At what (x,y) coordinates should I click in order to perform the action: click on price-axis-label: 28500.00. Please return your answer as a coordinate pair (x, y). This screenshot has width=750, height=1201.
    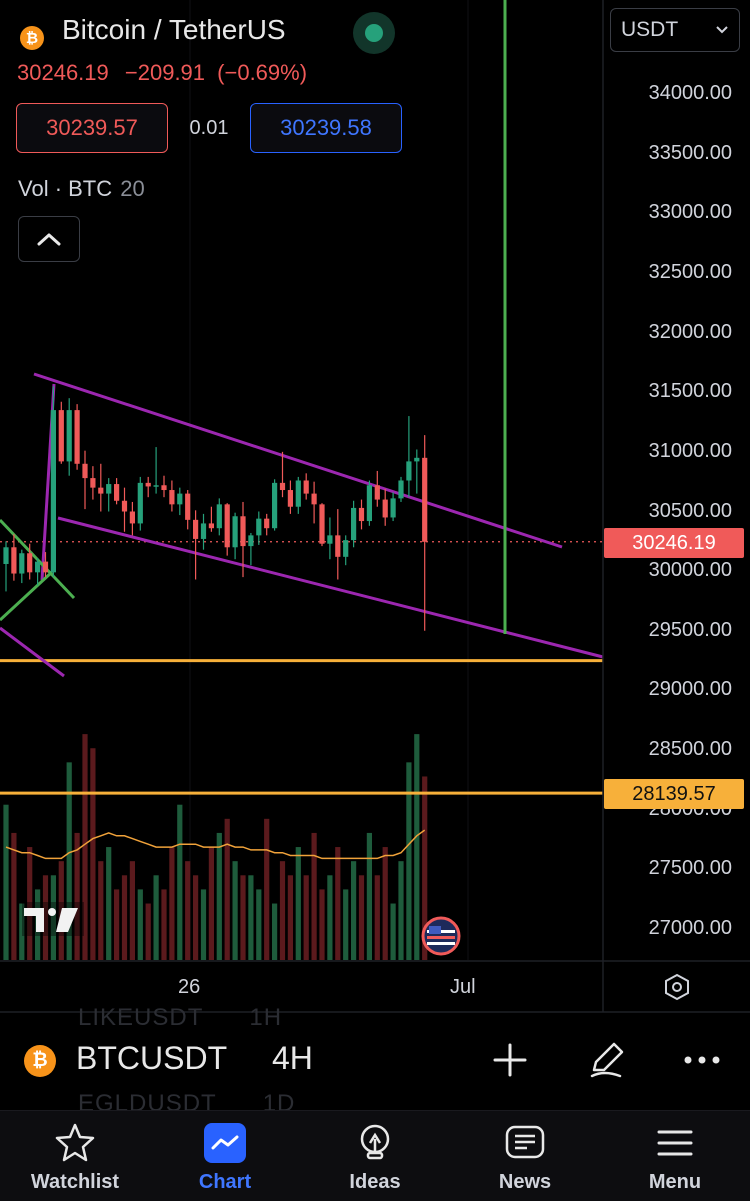
    Looking at the image, I should click on (690, 749).